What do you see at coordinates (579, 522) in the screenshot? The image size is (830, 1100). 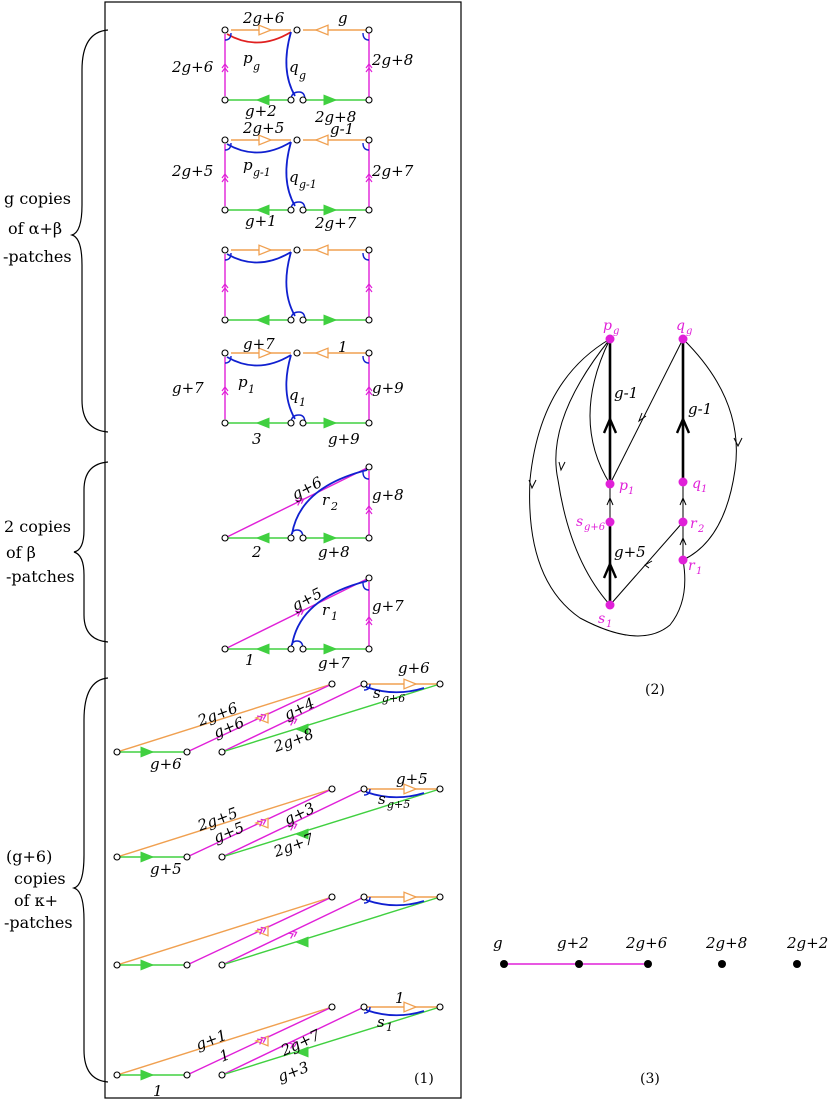 I see `node-sg6-label: s` at bounding box center [579, 522].